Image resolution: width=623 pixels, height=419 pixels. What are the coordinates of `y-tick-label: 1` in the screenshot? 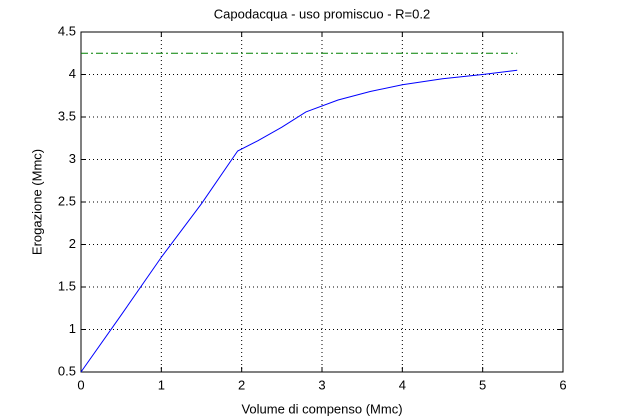 It's located at (72, 328).